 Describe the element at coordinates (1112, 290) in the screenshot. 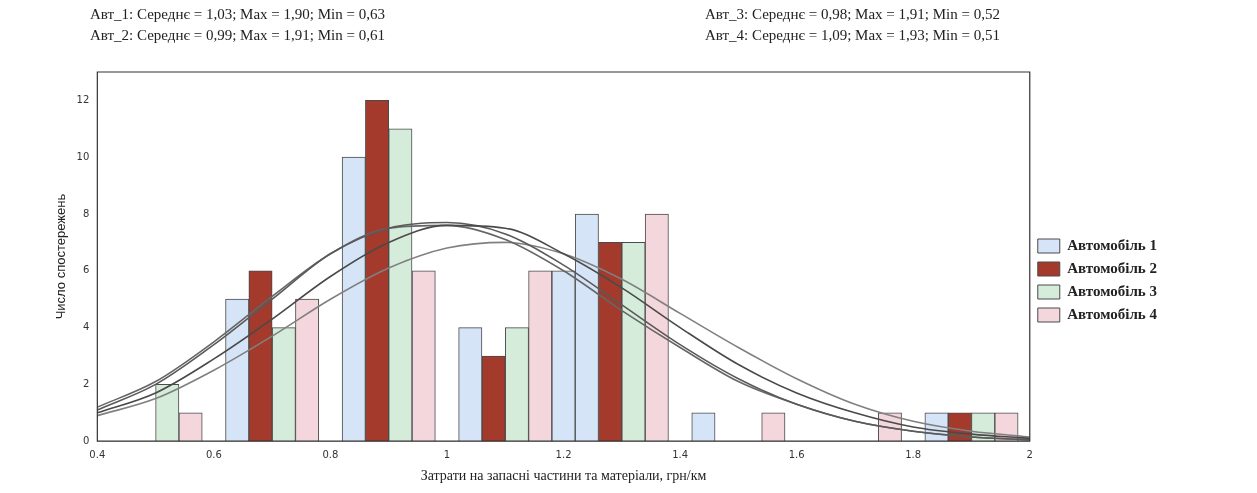

I see `legend-label: Автомобіль 3` at that location.